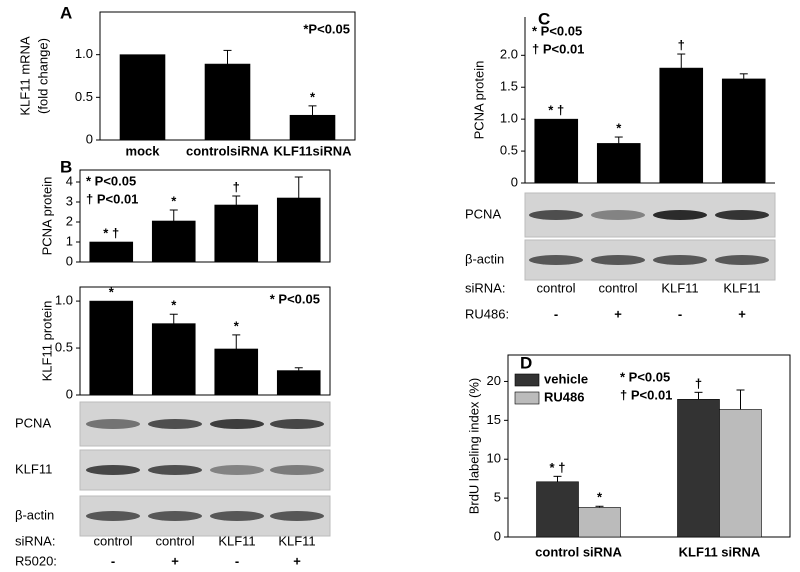  Describe the element at coordinates (487, 313) in the screenshot. I see `condition-label: RU486:` at that location.